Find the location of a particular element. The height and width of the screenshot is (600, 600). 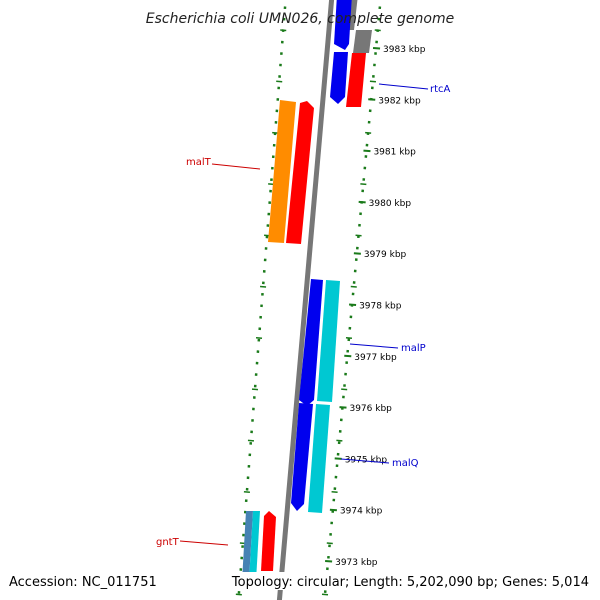

tick-label: 3979 kbp is located at coordinates (385, 255).